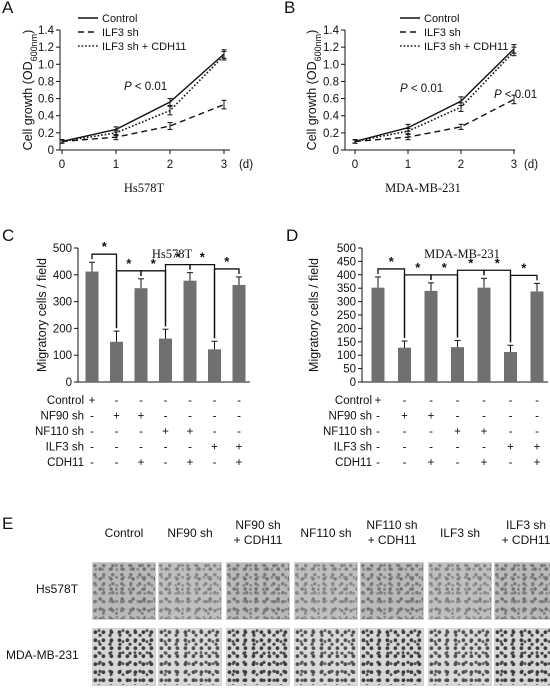  Describe the element at coordinates (346, 262) in the screenshot. I see `y-tick-label: 450` at that location.